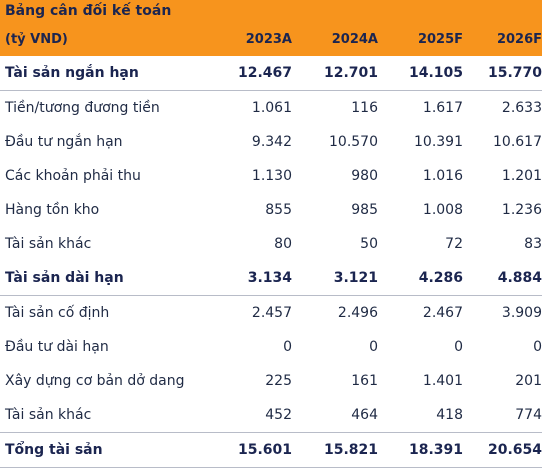  What do you see at coordinates (264, 73) in the screenshot?
I see `cell-value: 12.467` at bounding box center [264, 73].